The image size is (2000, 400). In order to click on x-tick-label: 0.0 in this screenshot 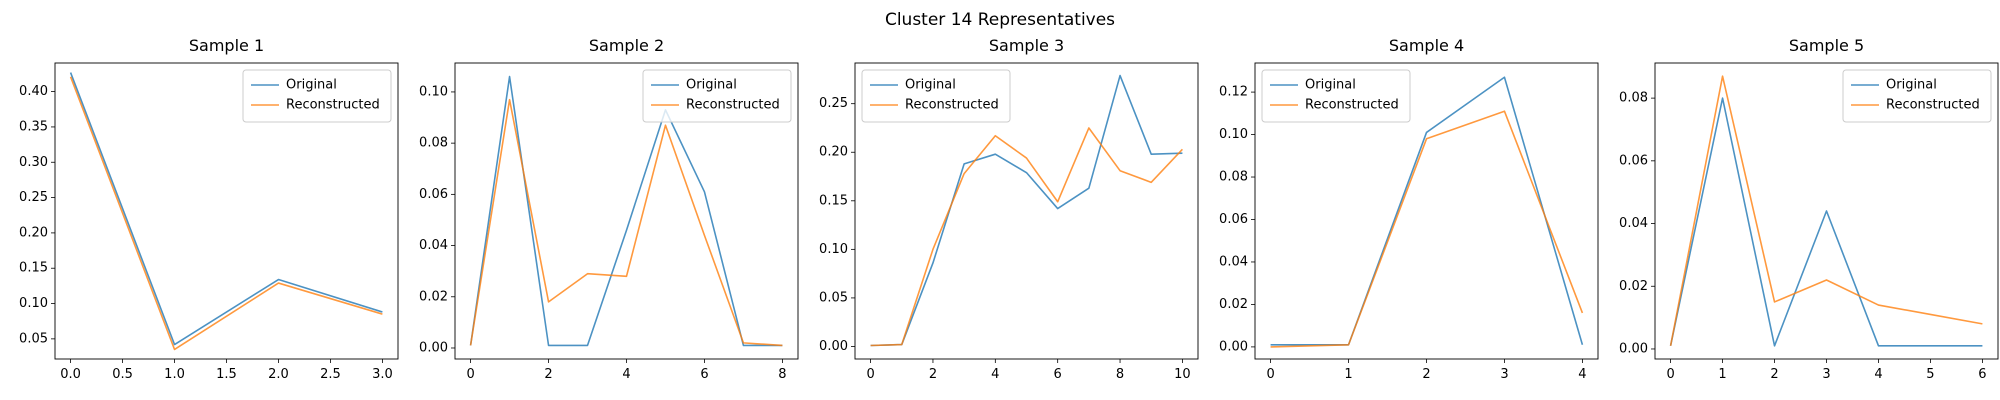, I will do `click(70, 374)`.